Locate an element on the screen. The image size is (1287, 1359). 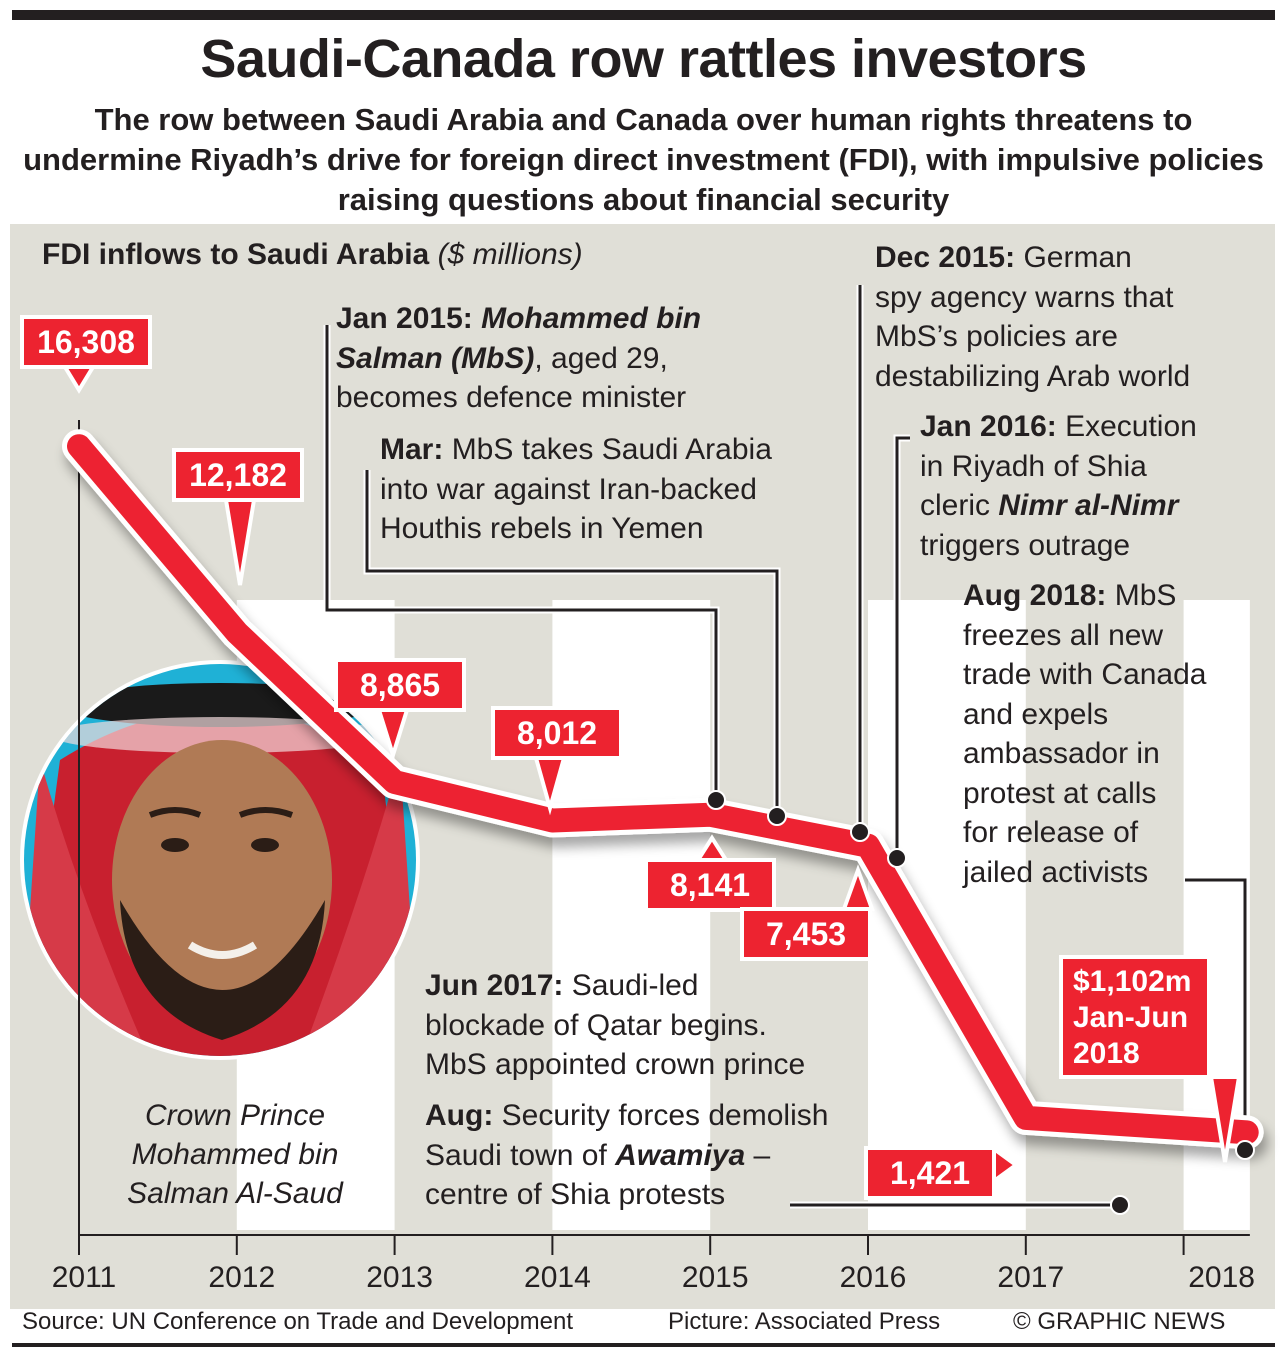
annotation-line: protest at calls is located at coordinates (1085, 794).